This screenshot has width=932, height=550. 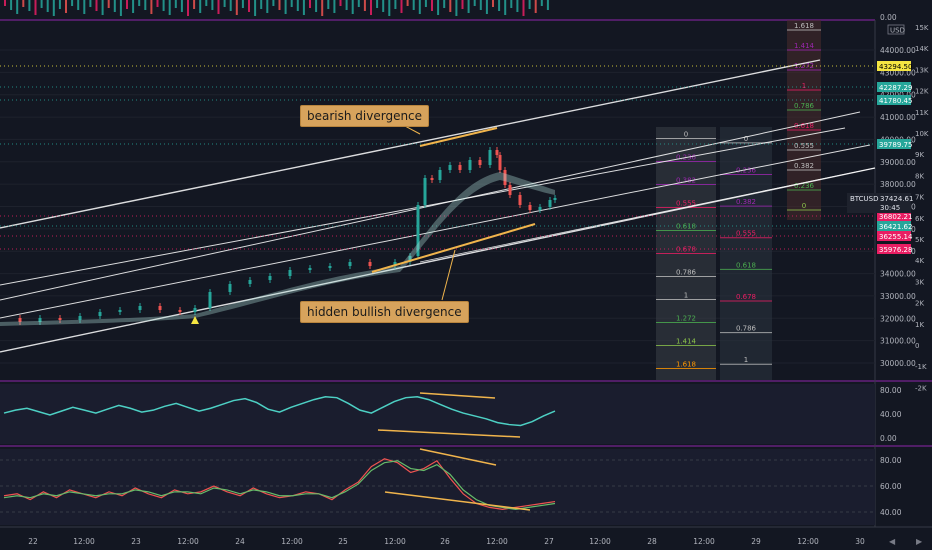 I want to click on fib-level-label: 0.555, so click(x=746, y=234).